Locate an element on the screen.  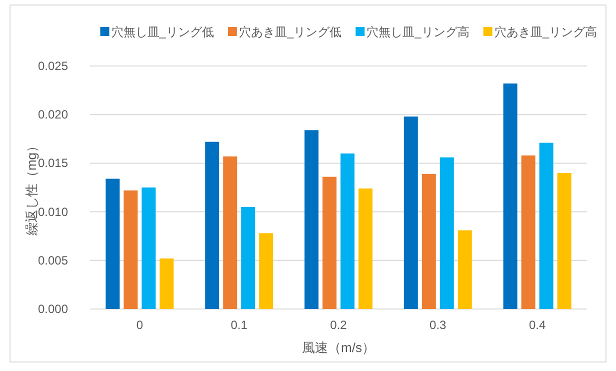
legend-label: 穴あき皿_リング高 is located at coordinates (545, 32).